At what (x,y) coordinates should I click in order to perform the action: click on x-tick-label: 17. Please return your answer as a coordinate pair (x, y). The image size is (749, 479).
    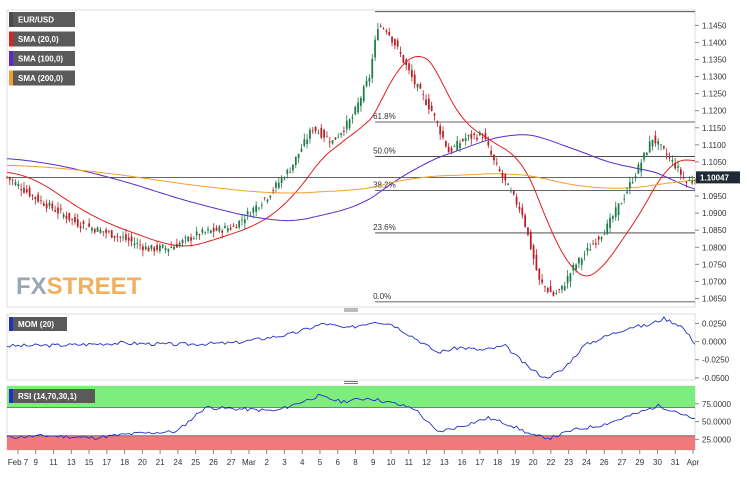
    Looking at the image, I should click on (479, 462).